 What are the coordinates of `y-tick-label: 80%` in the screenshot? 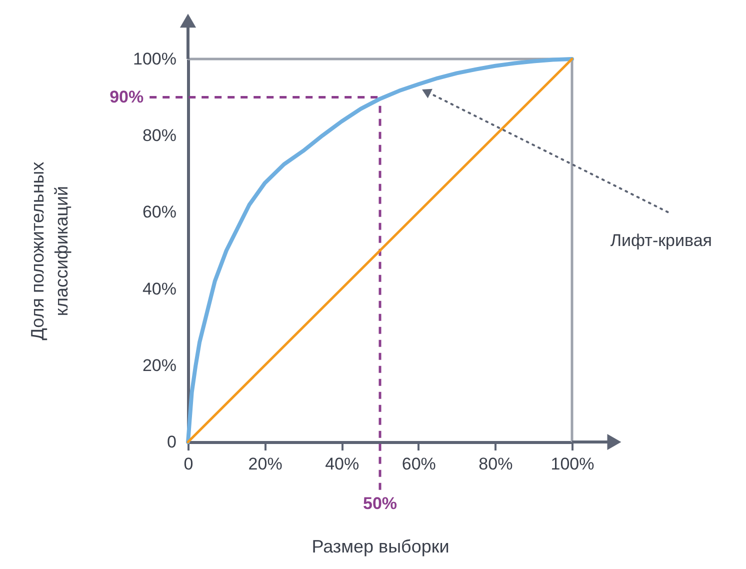 It's located at (159, 136).